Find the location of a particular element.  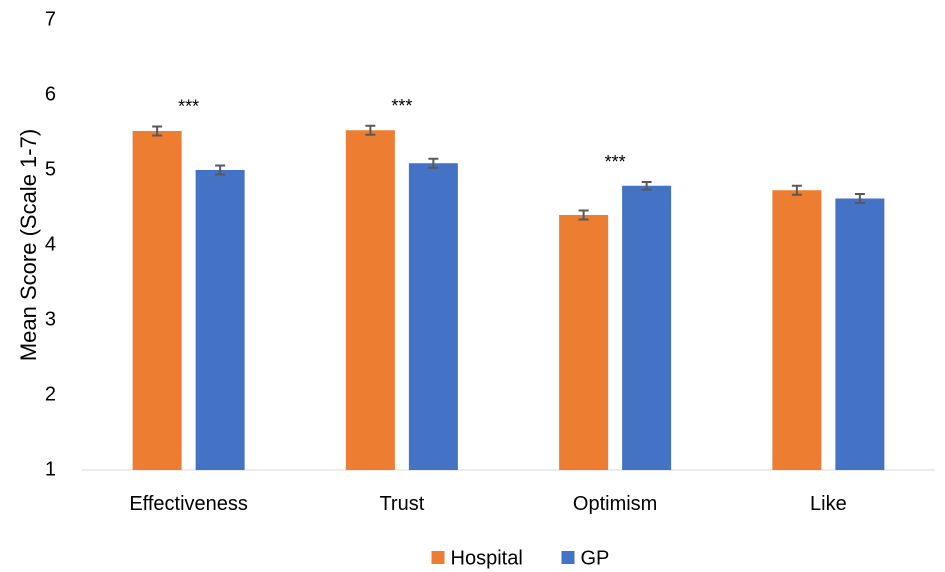

y-tick-label: 5 is located at coordinates (50, 169).